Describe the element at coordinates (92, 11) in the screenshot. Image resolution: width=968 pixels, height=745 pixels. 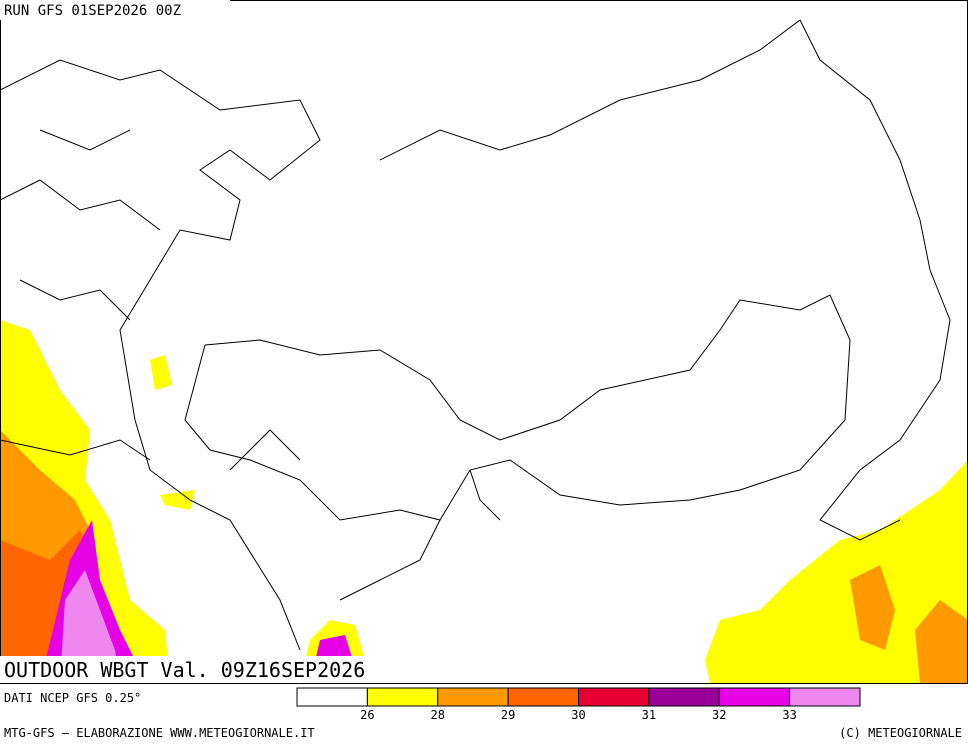
I see `run-label: RUN GFS 01SEP2026 00Z` at that location.